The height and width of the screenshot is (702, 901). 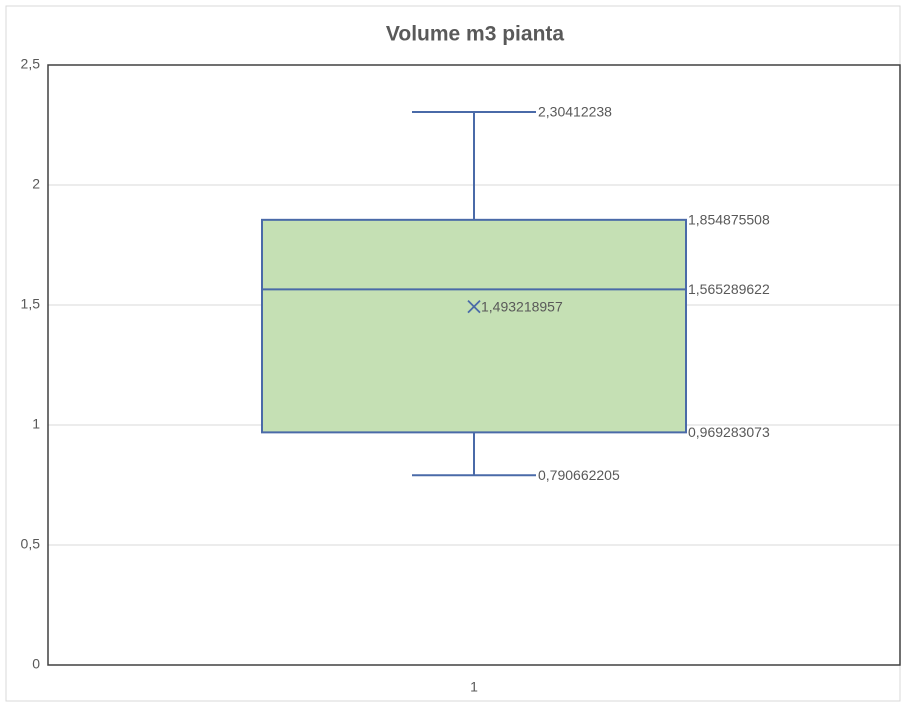 I want to click on y-tick-label: 0,5, so click(x=31, y=544).